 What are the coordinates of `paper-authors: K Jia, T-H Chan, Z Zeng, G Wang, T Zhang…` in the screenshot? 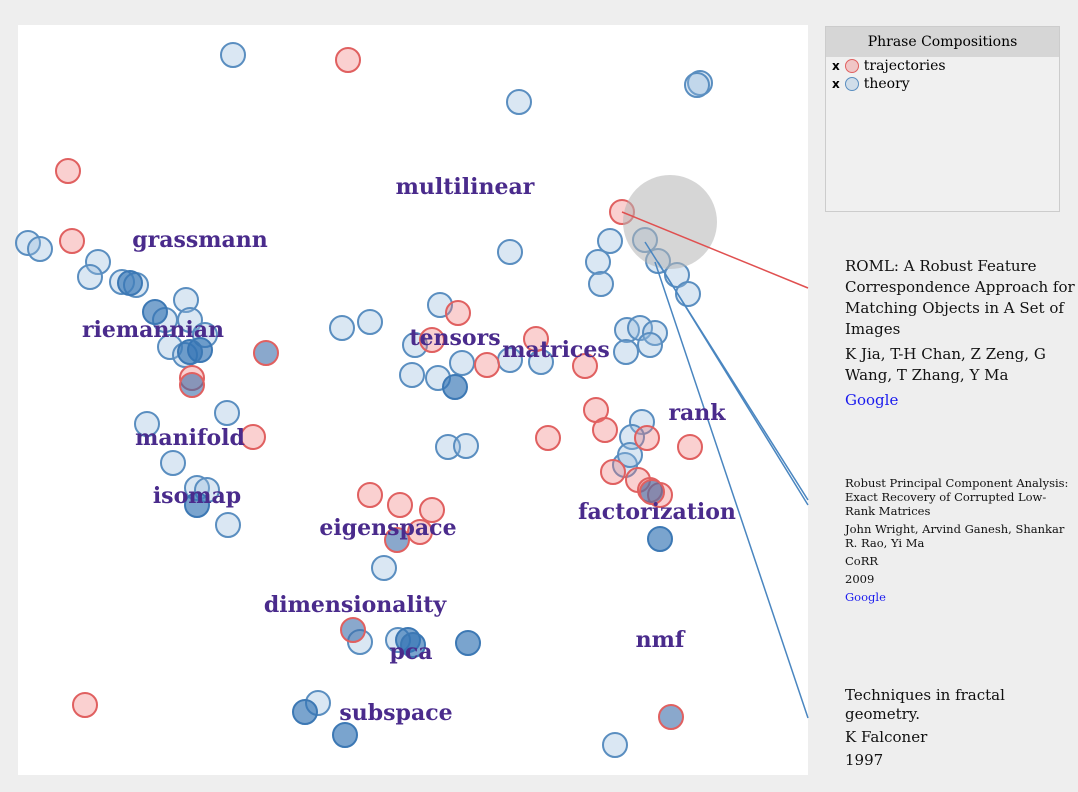 It's located at (945, 364).